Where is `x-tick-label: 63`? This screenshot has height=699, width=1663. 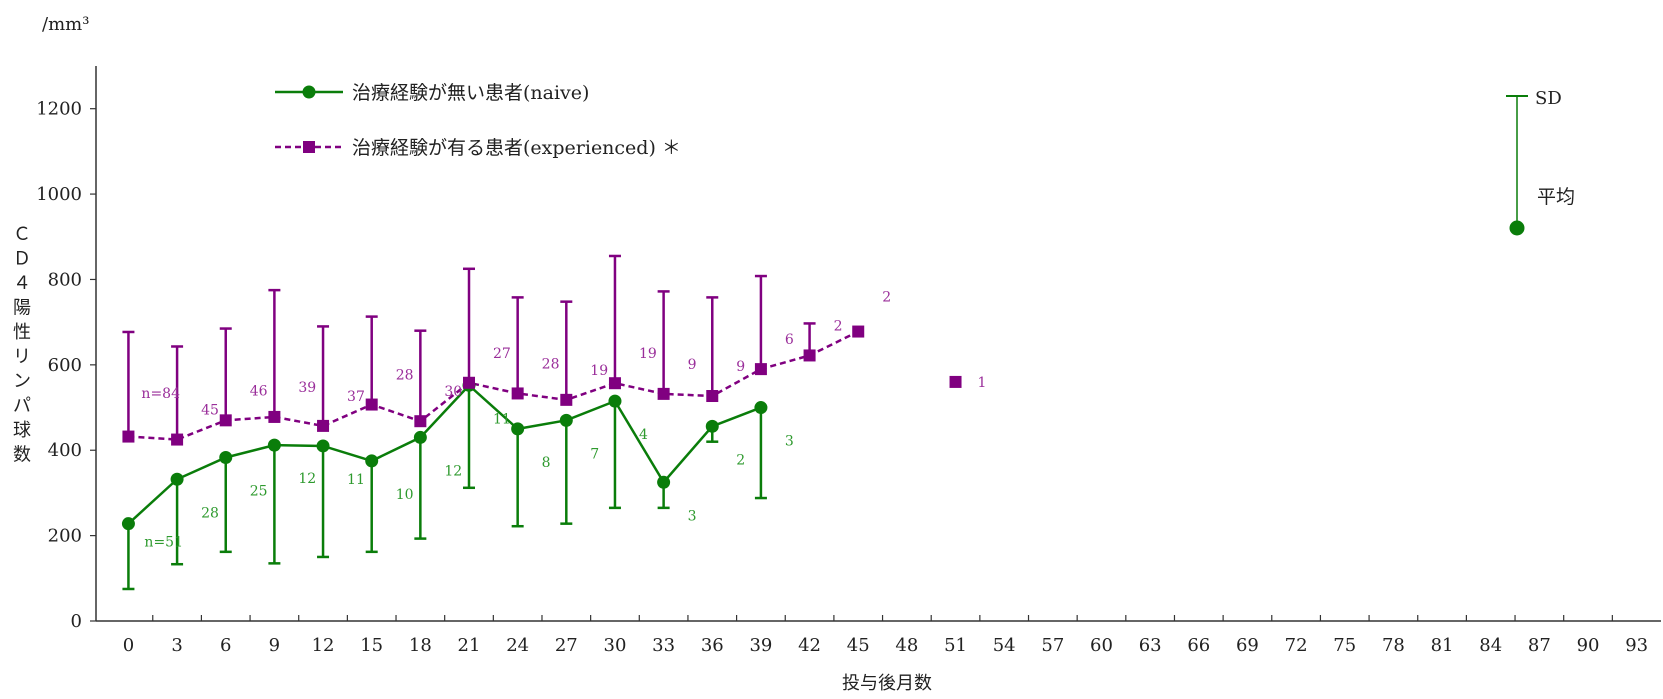 x-tick-label: 63 is located at coordinates (1150, 645).